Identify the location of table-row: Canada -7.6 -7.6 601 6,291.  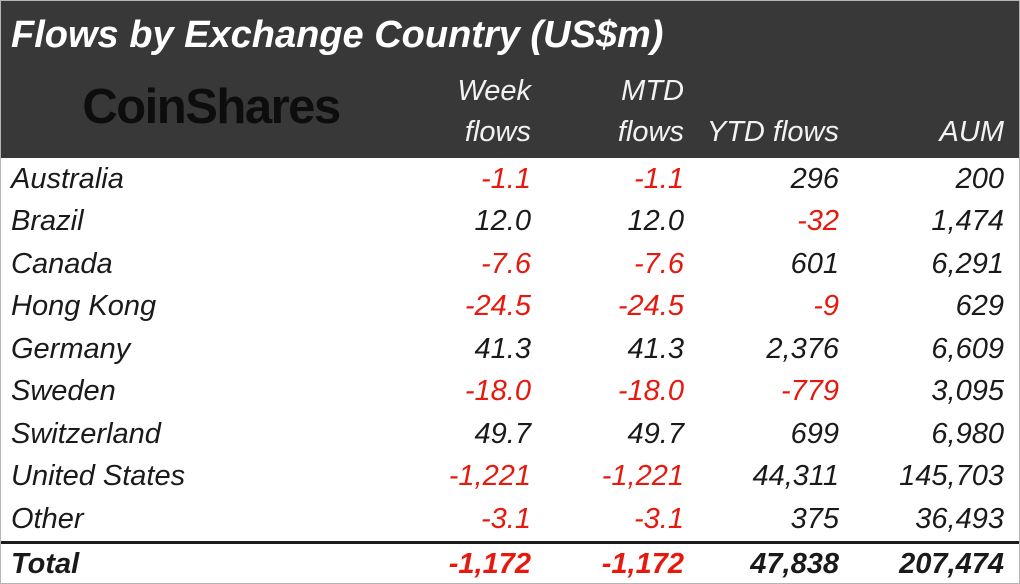
(510, 264).